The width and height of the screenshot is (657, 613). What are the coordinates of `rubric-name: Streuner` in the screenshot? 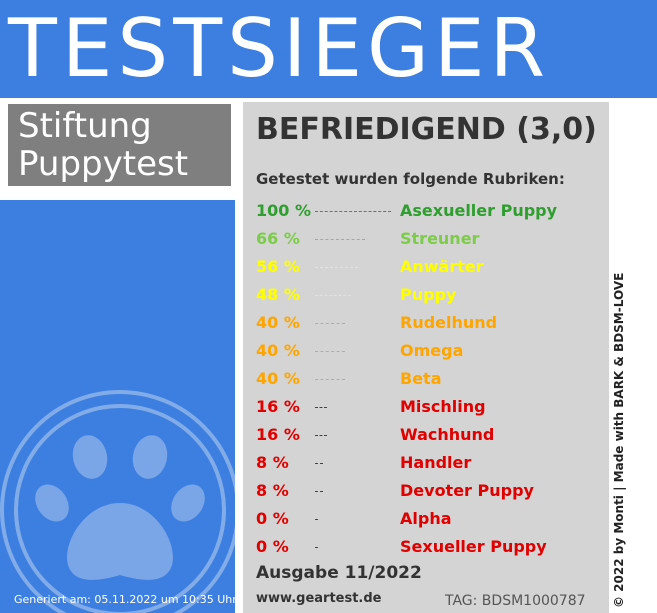 It's located at (440, 238).